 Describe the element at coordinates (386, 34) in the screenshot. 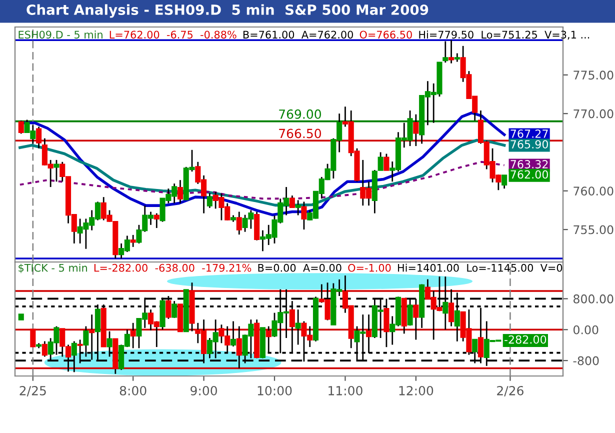

I see `annotation: O=766.50` at that location.